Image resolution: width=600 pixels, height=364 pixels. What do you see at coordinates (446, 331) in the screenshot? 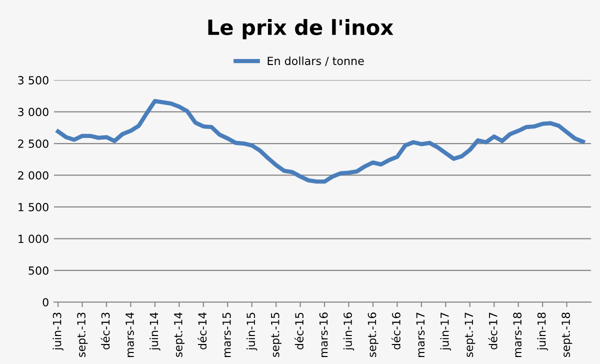
I see `x-tick-label: juin-17` at bounding box center [446, 331].